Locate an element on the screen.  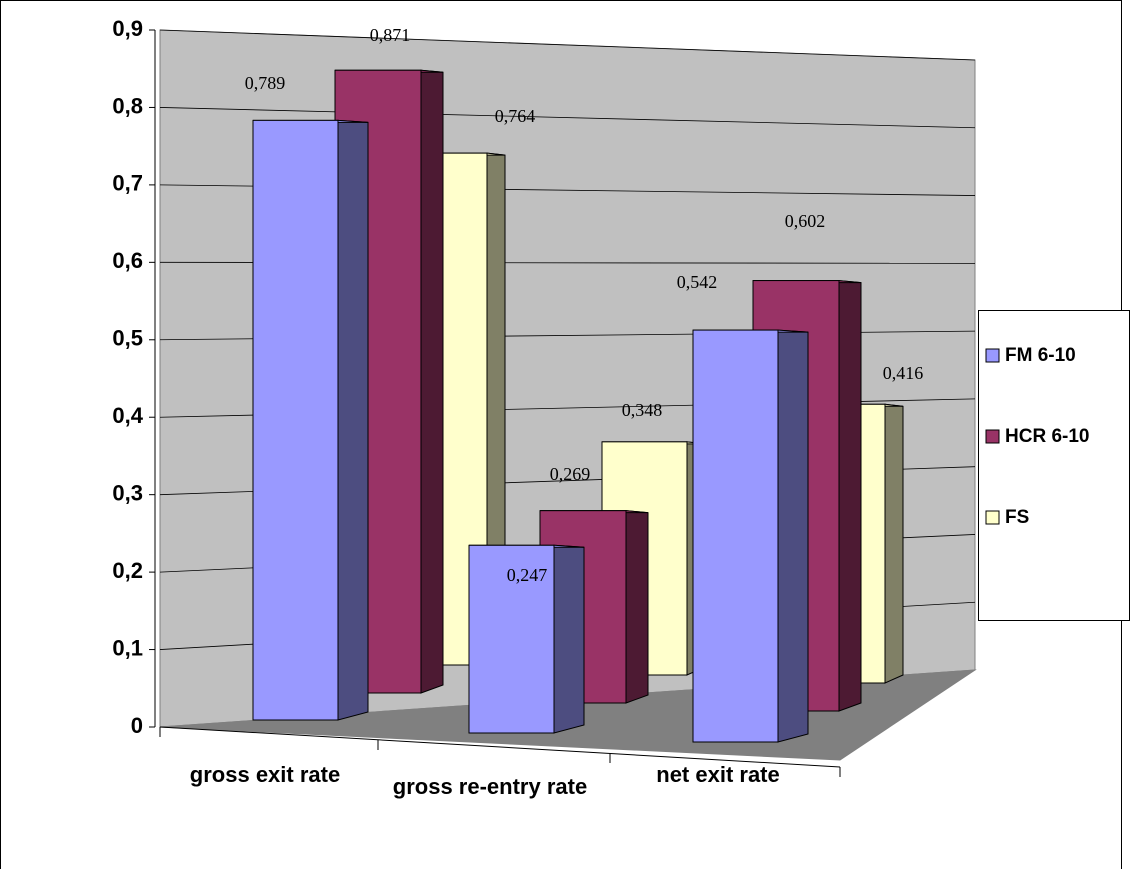
y-tick-label: 0 is located at coordinates (137, 725).